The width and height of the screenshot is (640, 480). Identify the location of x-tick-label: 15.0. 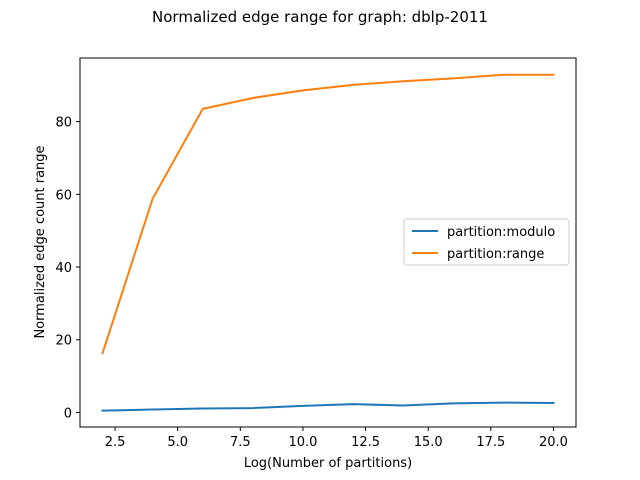
(428, 442).